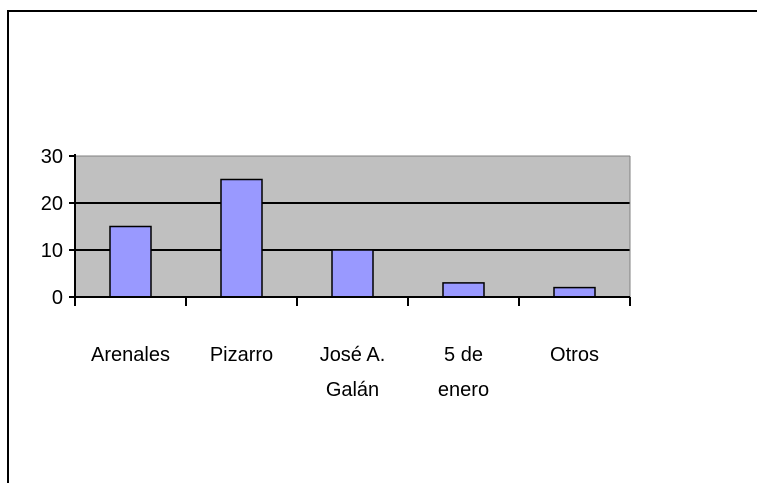 The image size is (757, 483). I want to click on y-tick-label: 10, so click(52, 251).